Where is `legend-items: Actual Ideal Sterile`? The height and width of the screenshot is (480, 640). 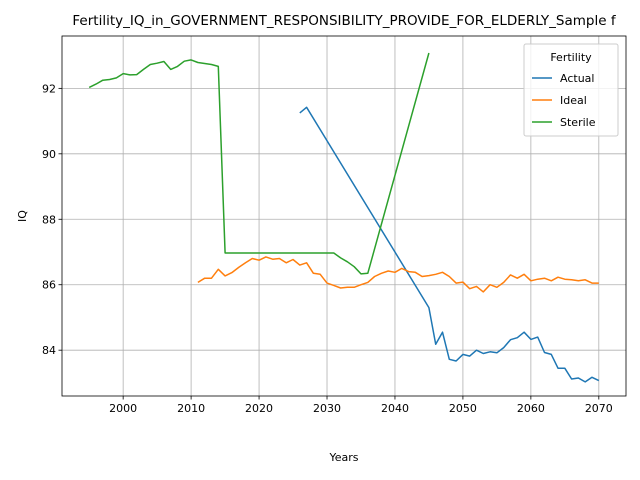 legend-items: Actual Ideal Sterile is located at coordinates (564, 100).